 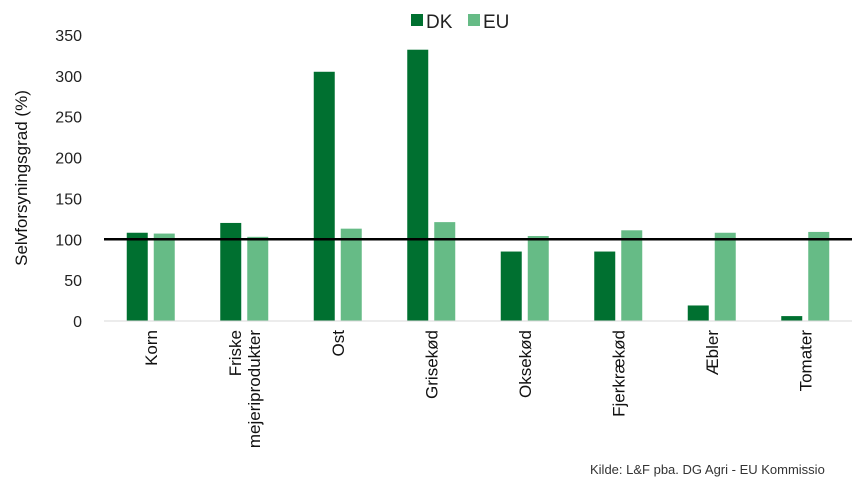 I want to click on category-label-line: Friske, so click(x=235, y=353).